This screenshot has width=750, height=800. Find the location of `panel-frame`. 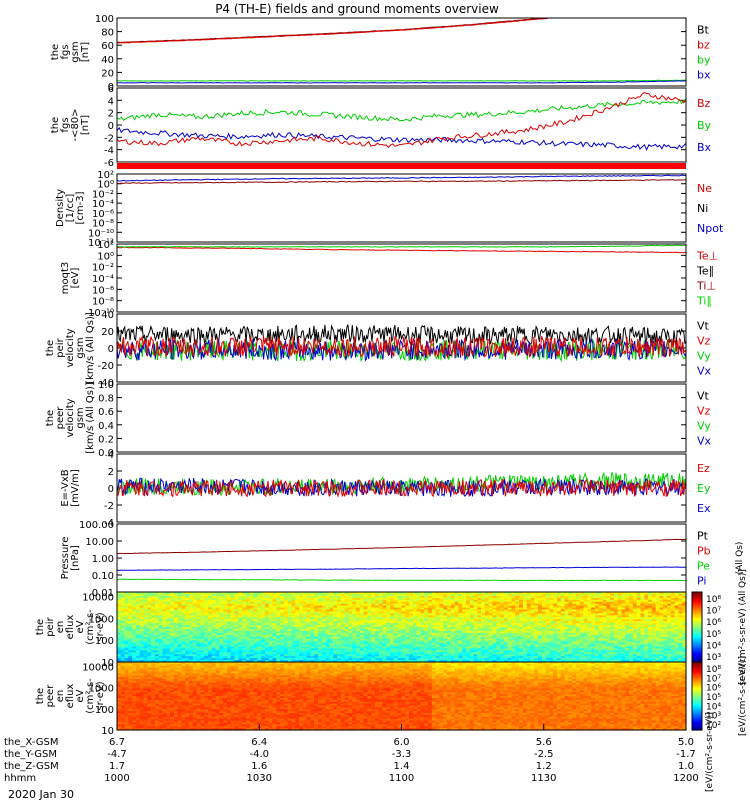

panel-frame is located at coordinates (401, 278).